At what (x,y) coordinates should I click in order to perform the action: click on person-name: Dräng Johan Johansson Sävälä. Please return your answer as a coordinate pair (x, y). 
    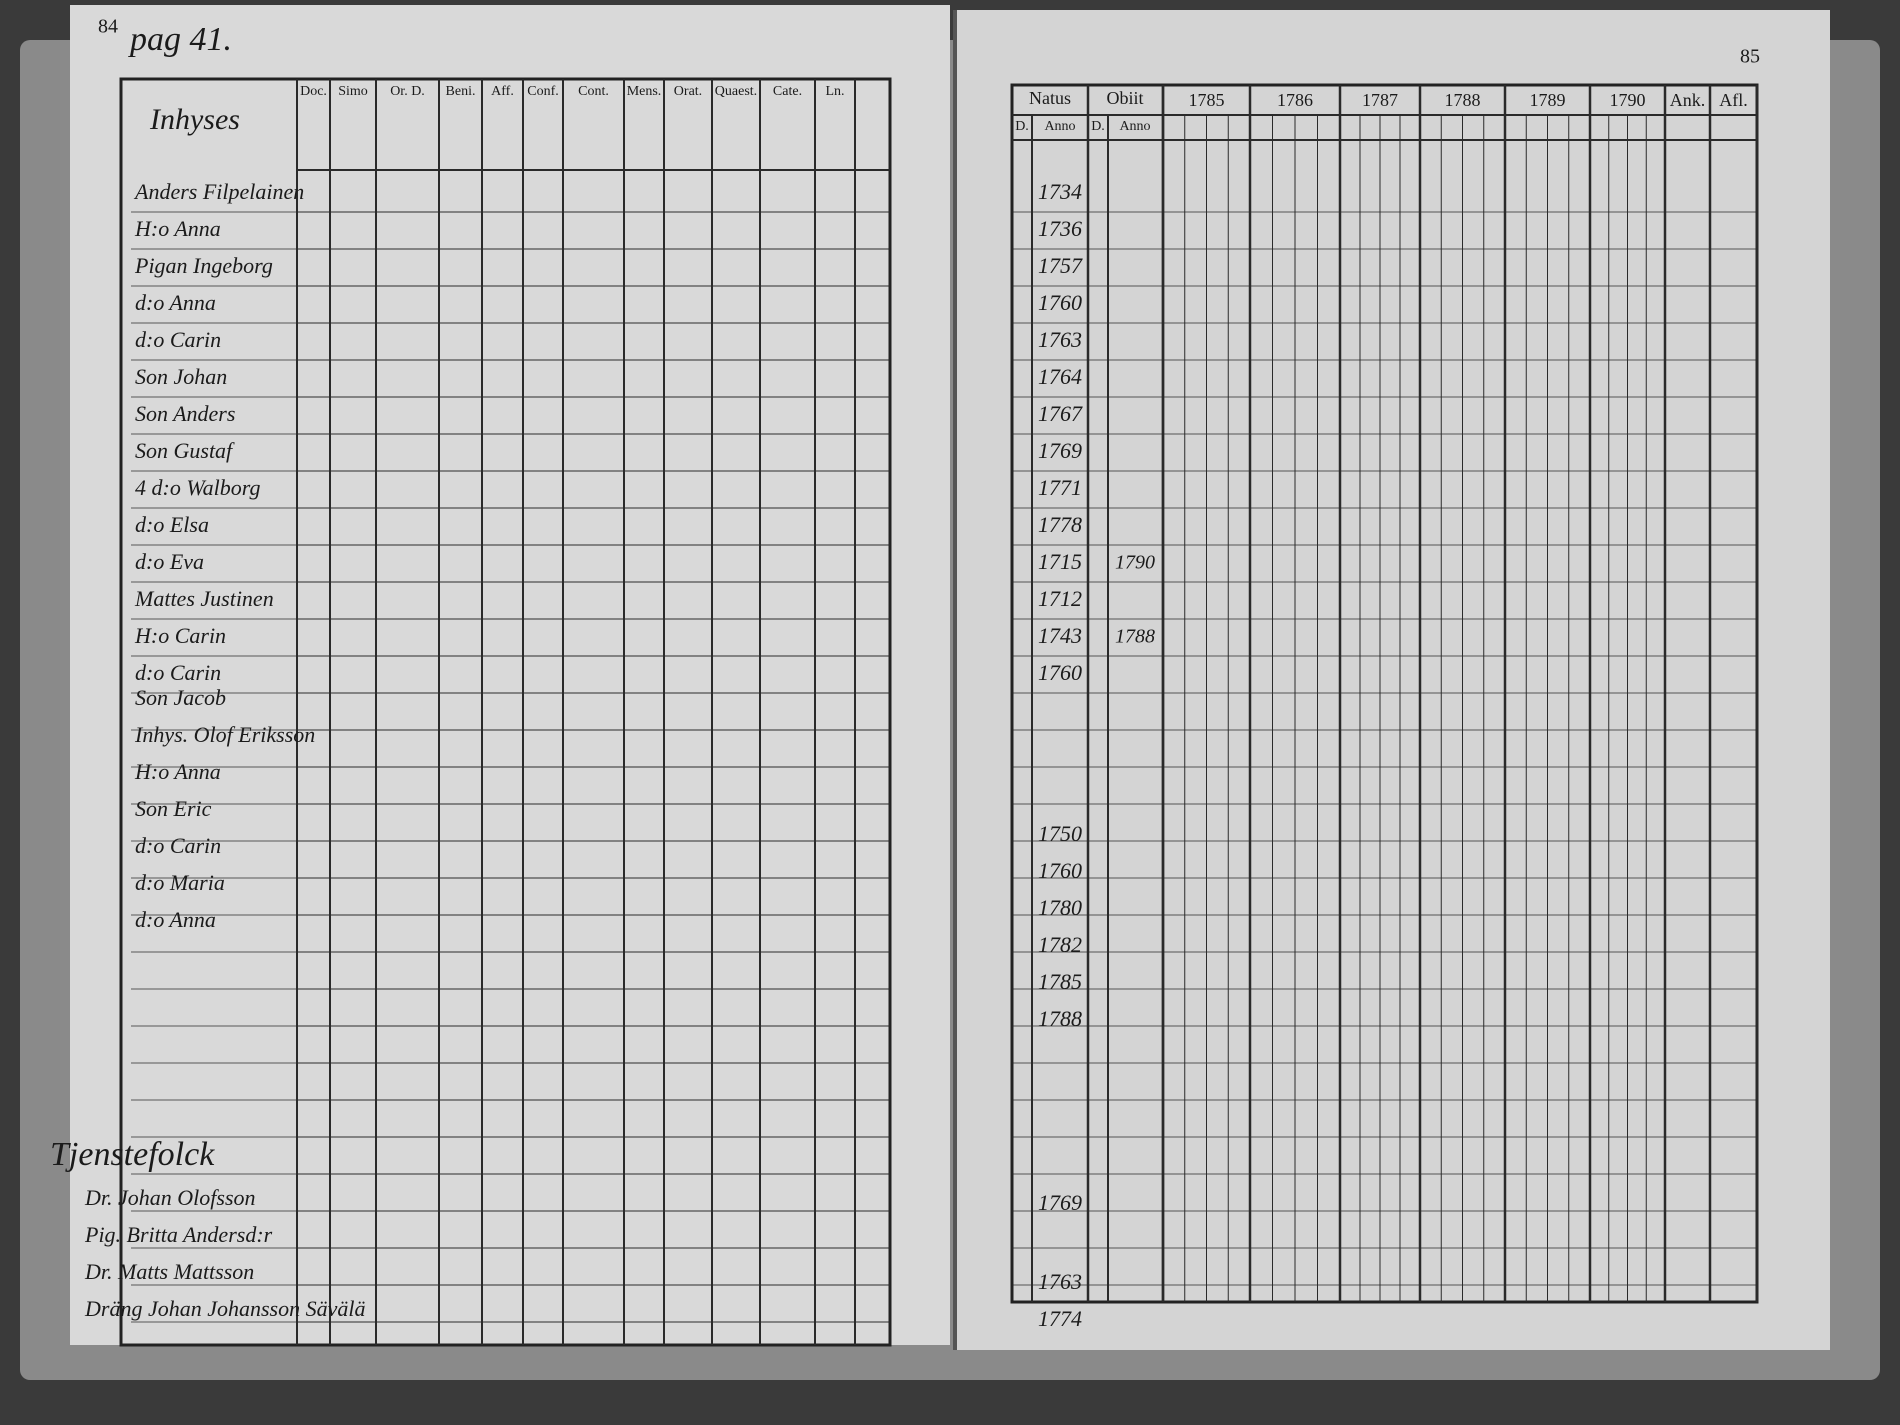
    Looking at the image, I should click on (224, 1308).